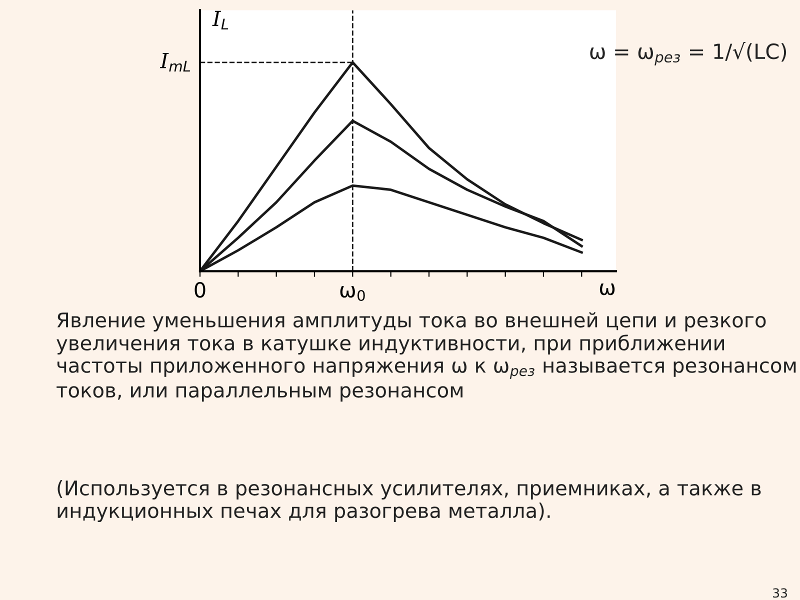 The width and height of the screenshot is (800, 600). Describe the element at coordinates (426, 357) in the screenshot. I see `text: Явление уменьшения амплитуды тока во внешней цепи и резкого увеличения тока в катушке индуктивности, при приближении частоты приложенного напряжения ω к ω$_{рез}$ называется резонансом токов, или параллельным резонансом` at that location.